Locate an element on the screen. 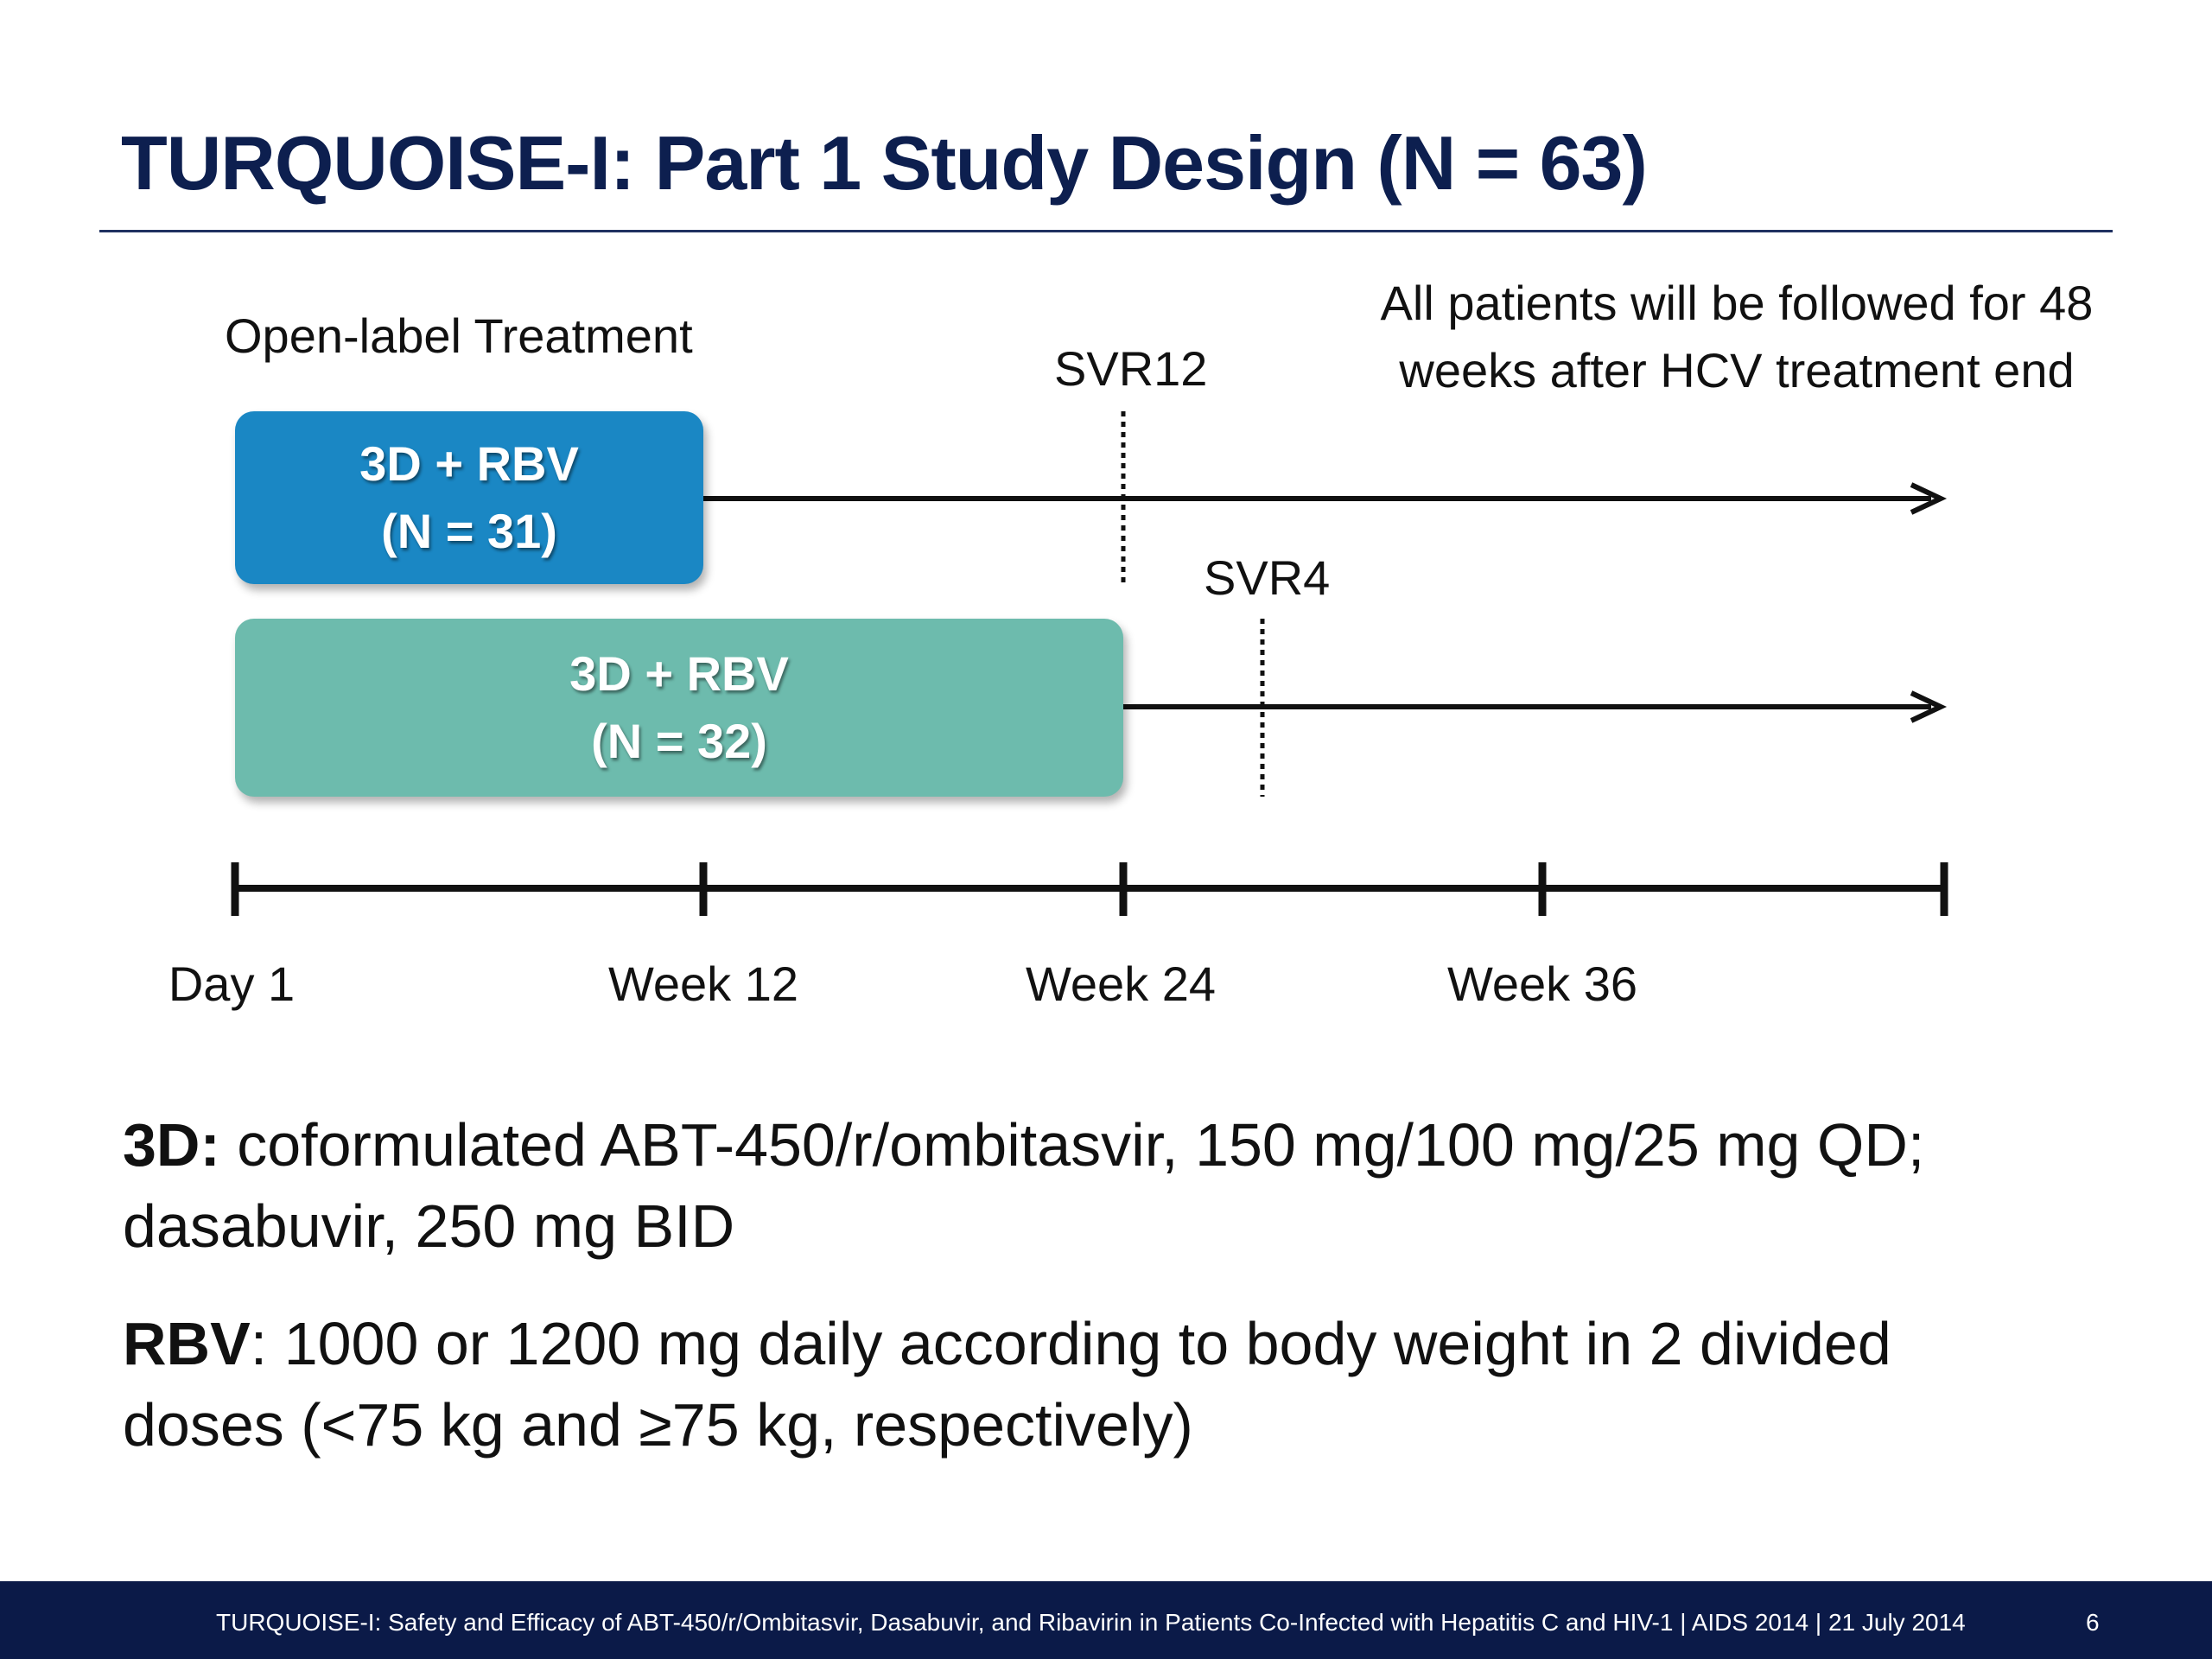  note-3d-label: 3D: is located at coordinates (171, 1145).